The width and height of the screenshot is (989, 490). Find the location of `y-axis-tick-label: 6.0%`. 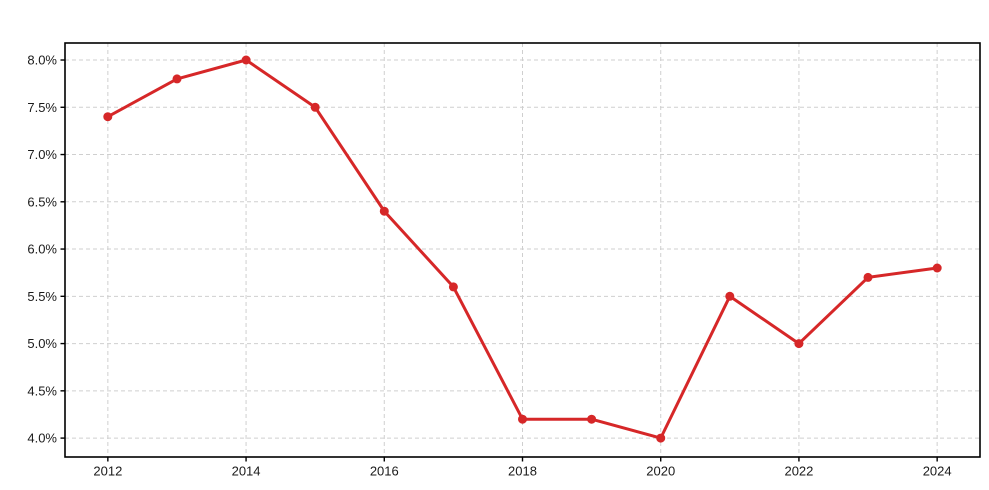

y-axis-tick-label: 6.0% is located at coordinates (42, 249).